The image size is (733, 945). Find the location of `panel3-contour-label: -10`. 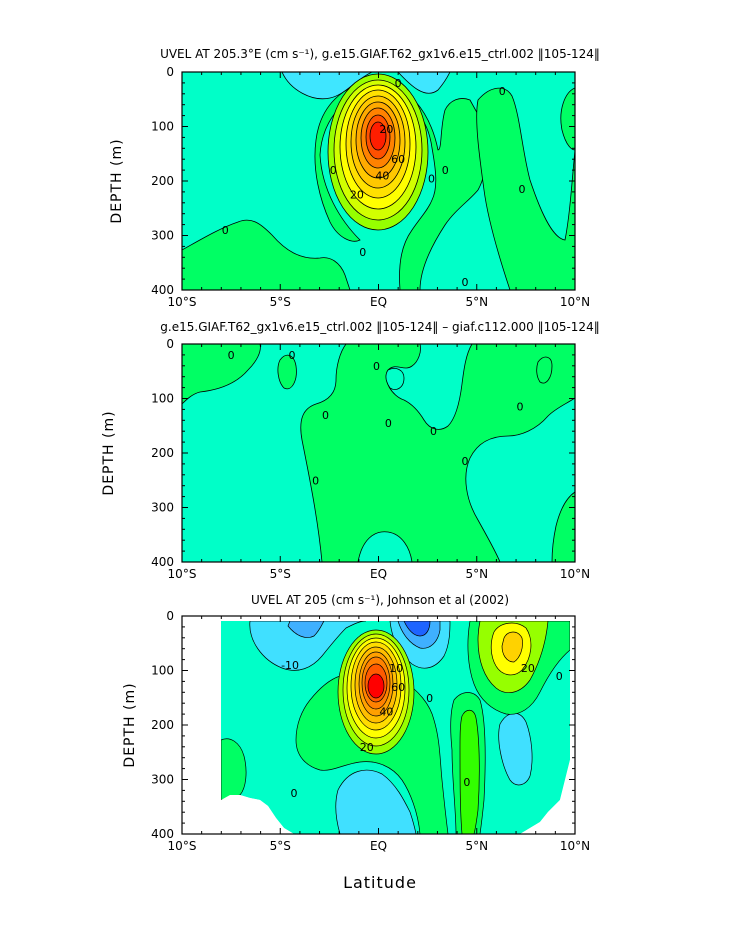

panel3-contour-label: -10 is located at coordinates (290, 665).